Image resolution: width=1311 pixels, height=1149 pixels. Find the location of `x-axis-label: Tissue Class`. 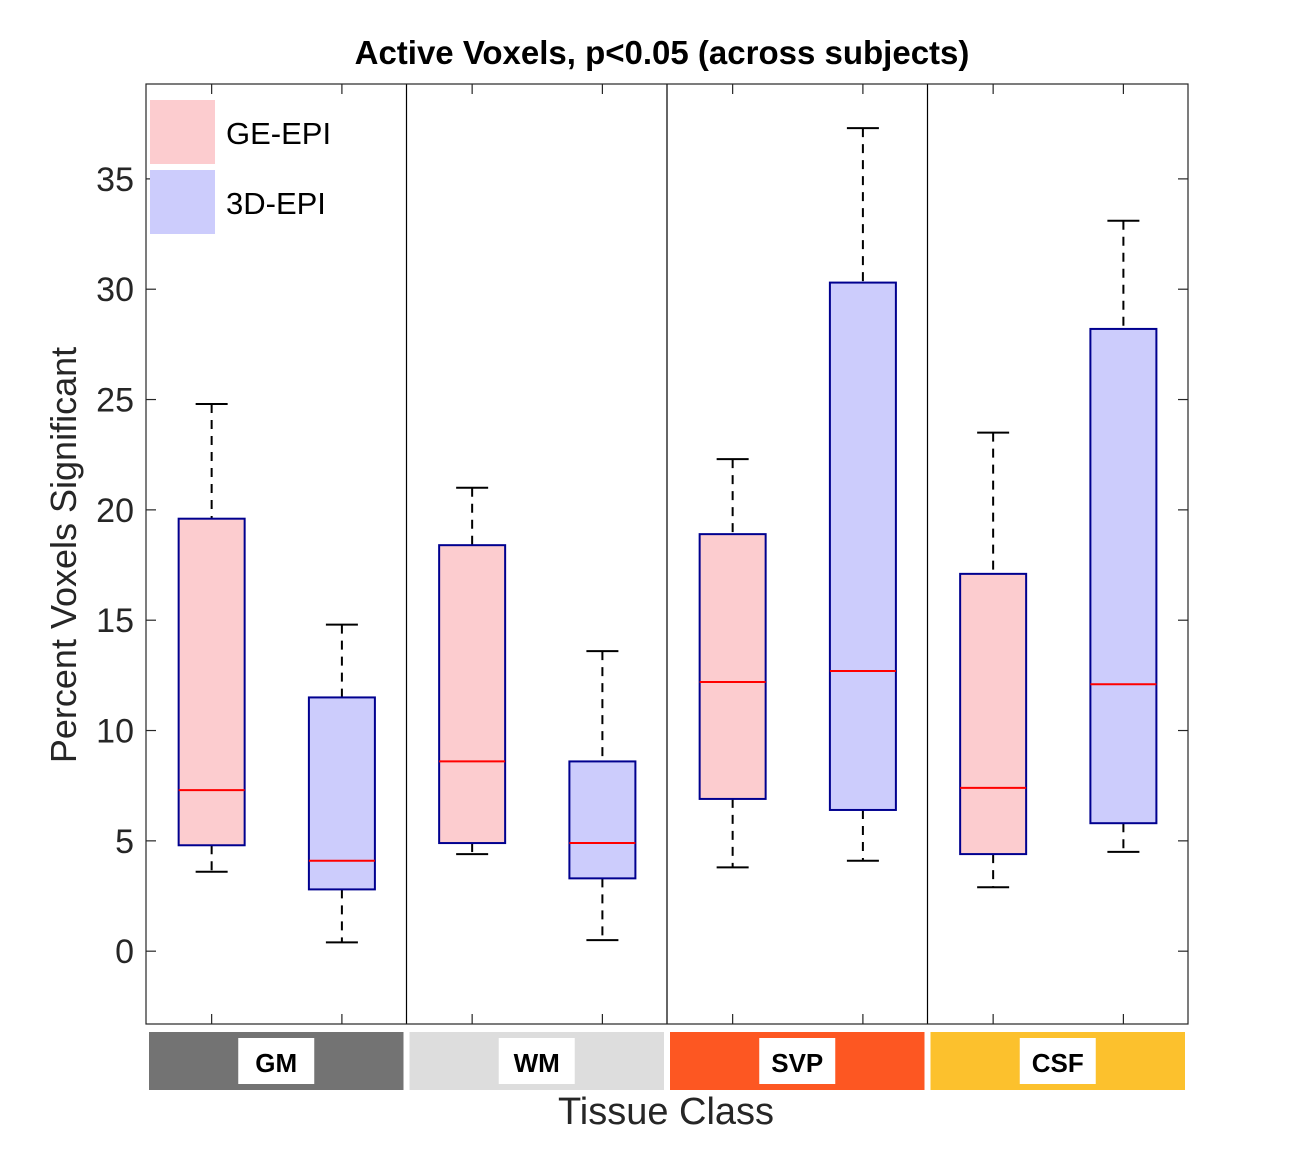

x-axis-label: Tissue Class is located at coordinates (666, 1112).